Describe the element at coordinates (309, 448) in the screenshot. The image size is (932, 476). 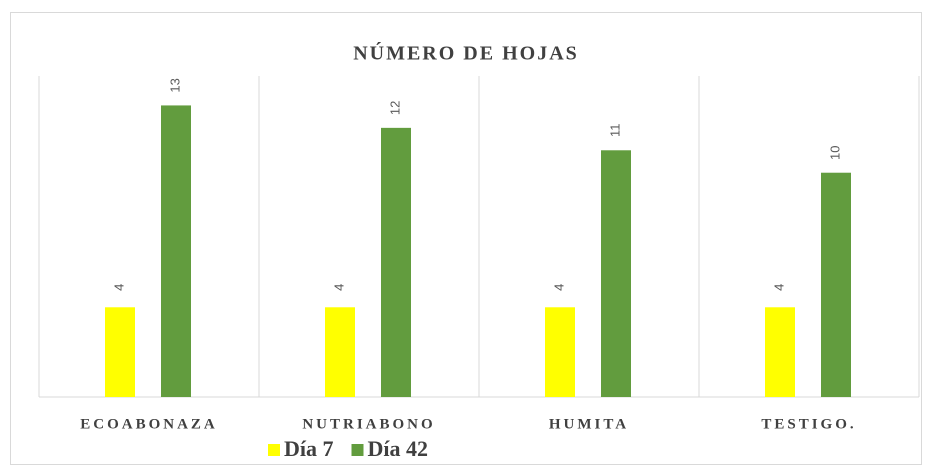
I see `legend-label: Día 7` at that location.